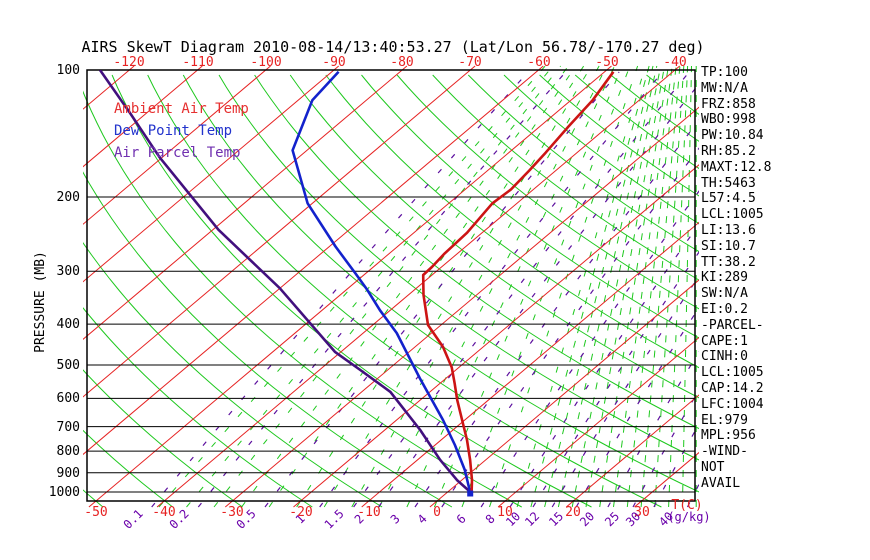  Describe the element at coordinates (490, 519) in the screenshot. I see `svg-text: 8` at that location.